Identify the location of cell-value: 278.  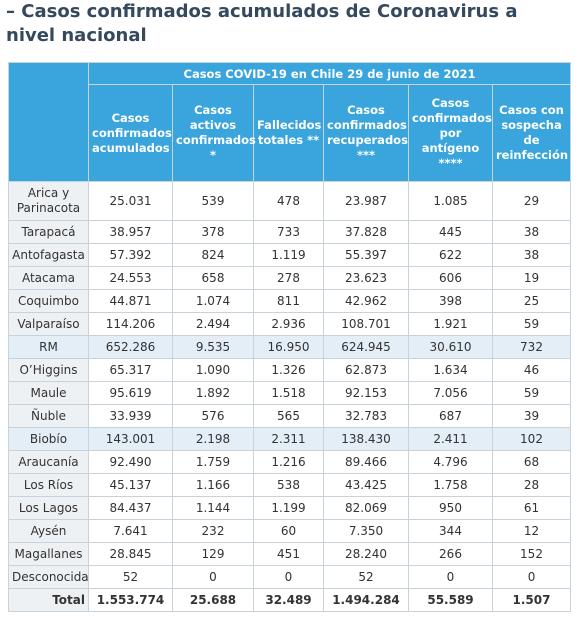
(288, 278).